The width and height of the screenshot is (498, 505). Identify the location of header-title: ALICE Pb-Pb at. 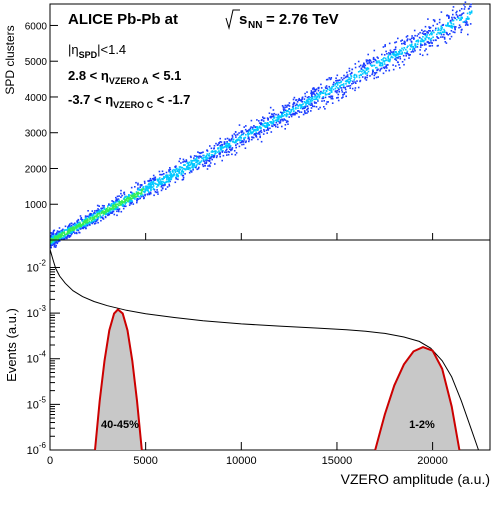
(123, 19).